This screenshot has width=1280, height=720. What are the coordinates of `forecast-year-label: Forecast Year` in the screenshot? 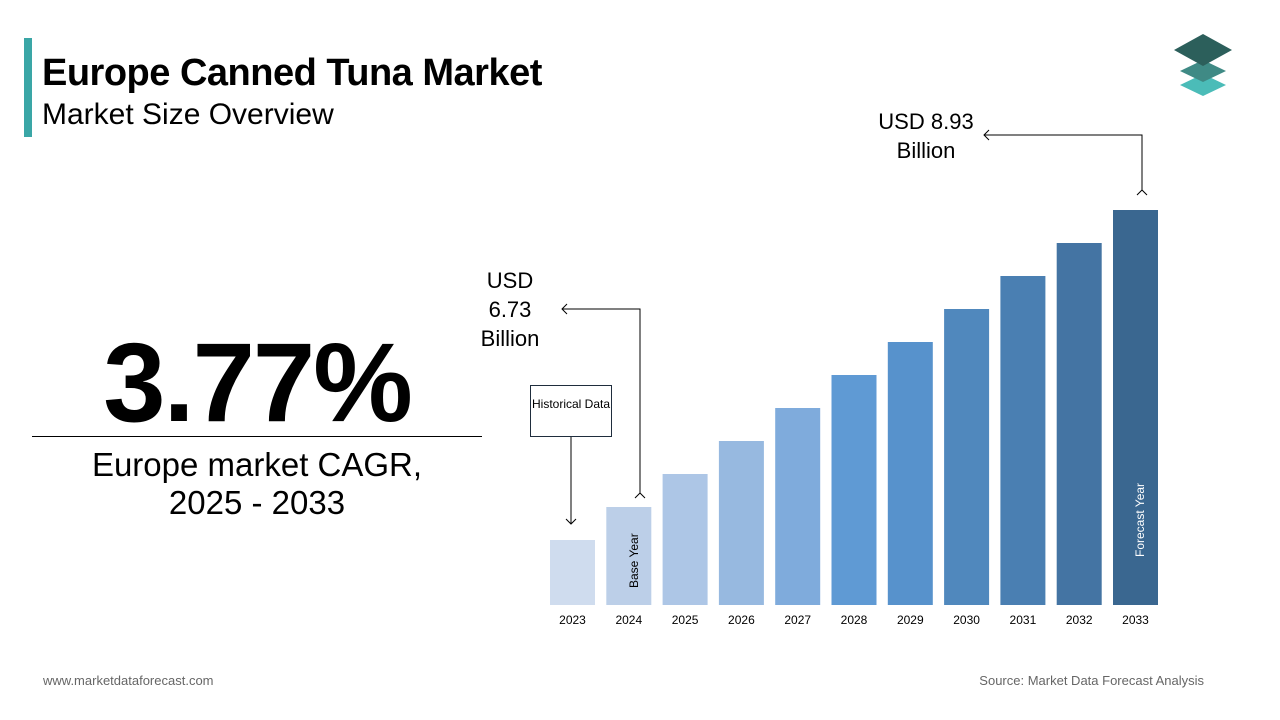 It's located at (1140, 520).